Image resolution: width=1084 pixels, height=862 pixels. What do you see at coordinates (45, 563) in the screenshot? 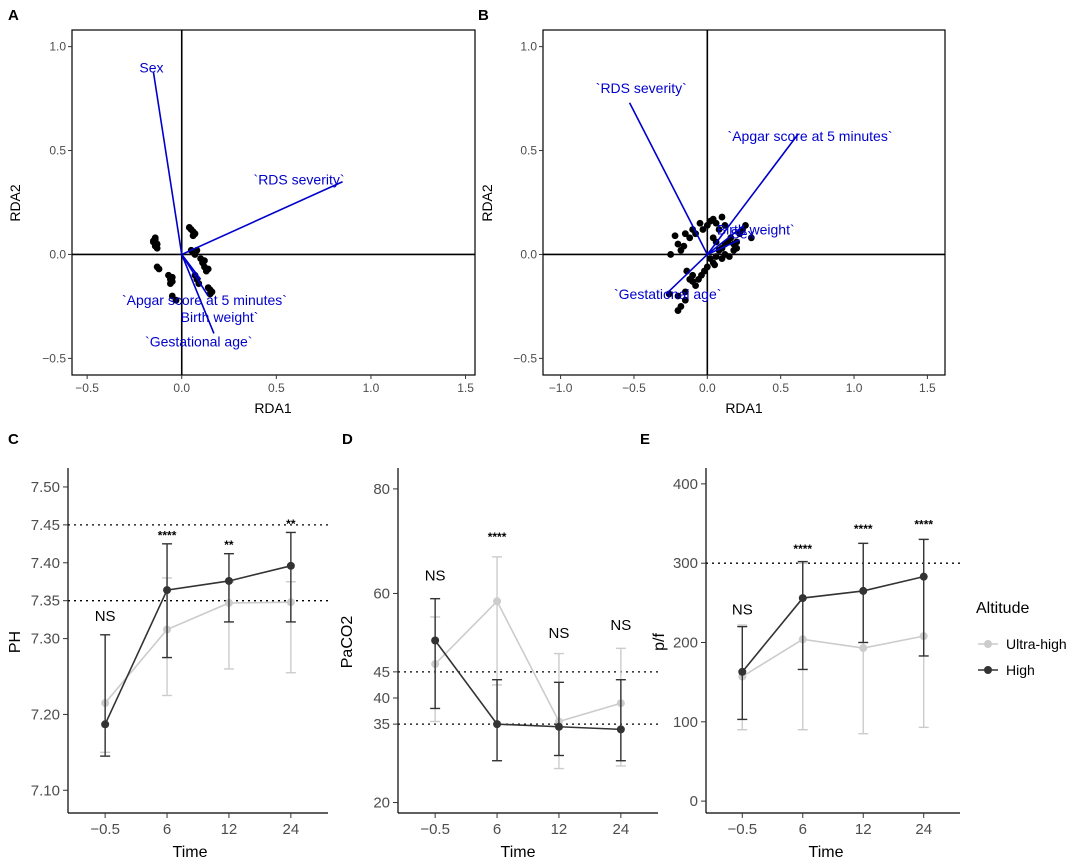
I see `y-tick-label: 7.40` at bounding box center [45, 563].